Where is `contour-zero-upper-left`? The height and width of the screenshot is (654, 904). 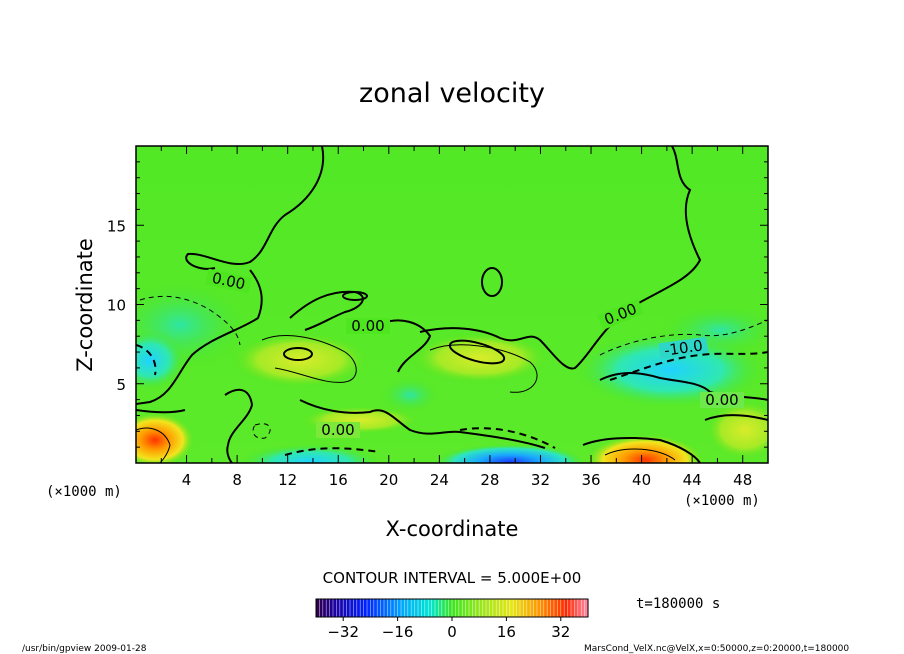 contour-zero-upper-left is located at coordinates (255, 208).